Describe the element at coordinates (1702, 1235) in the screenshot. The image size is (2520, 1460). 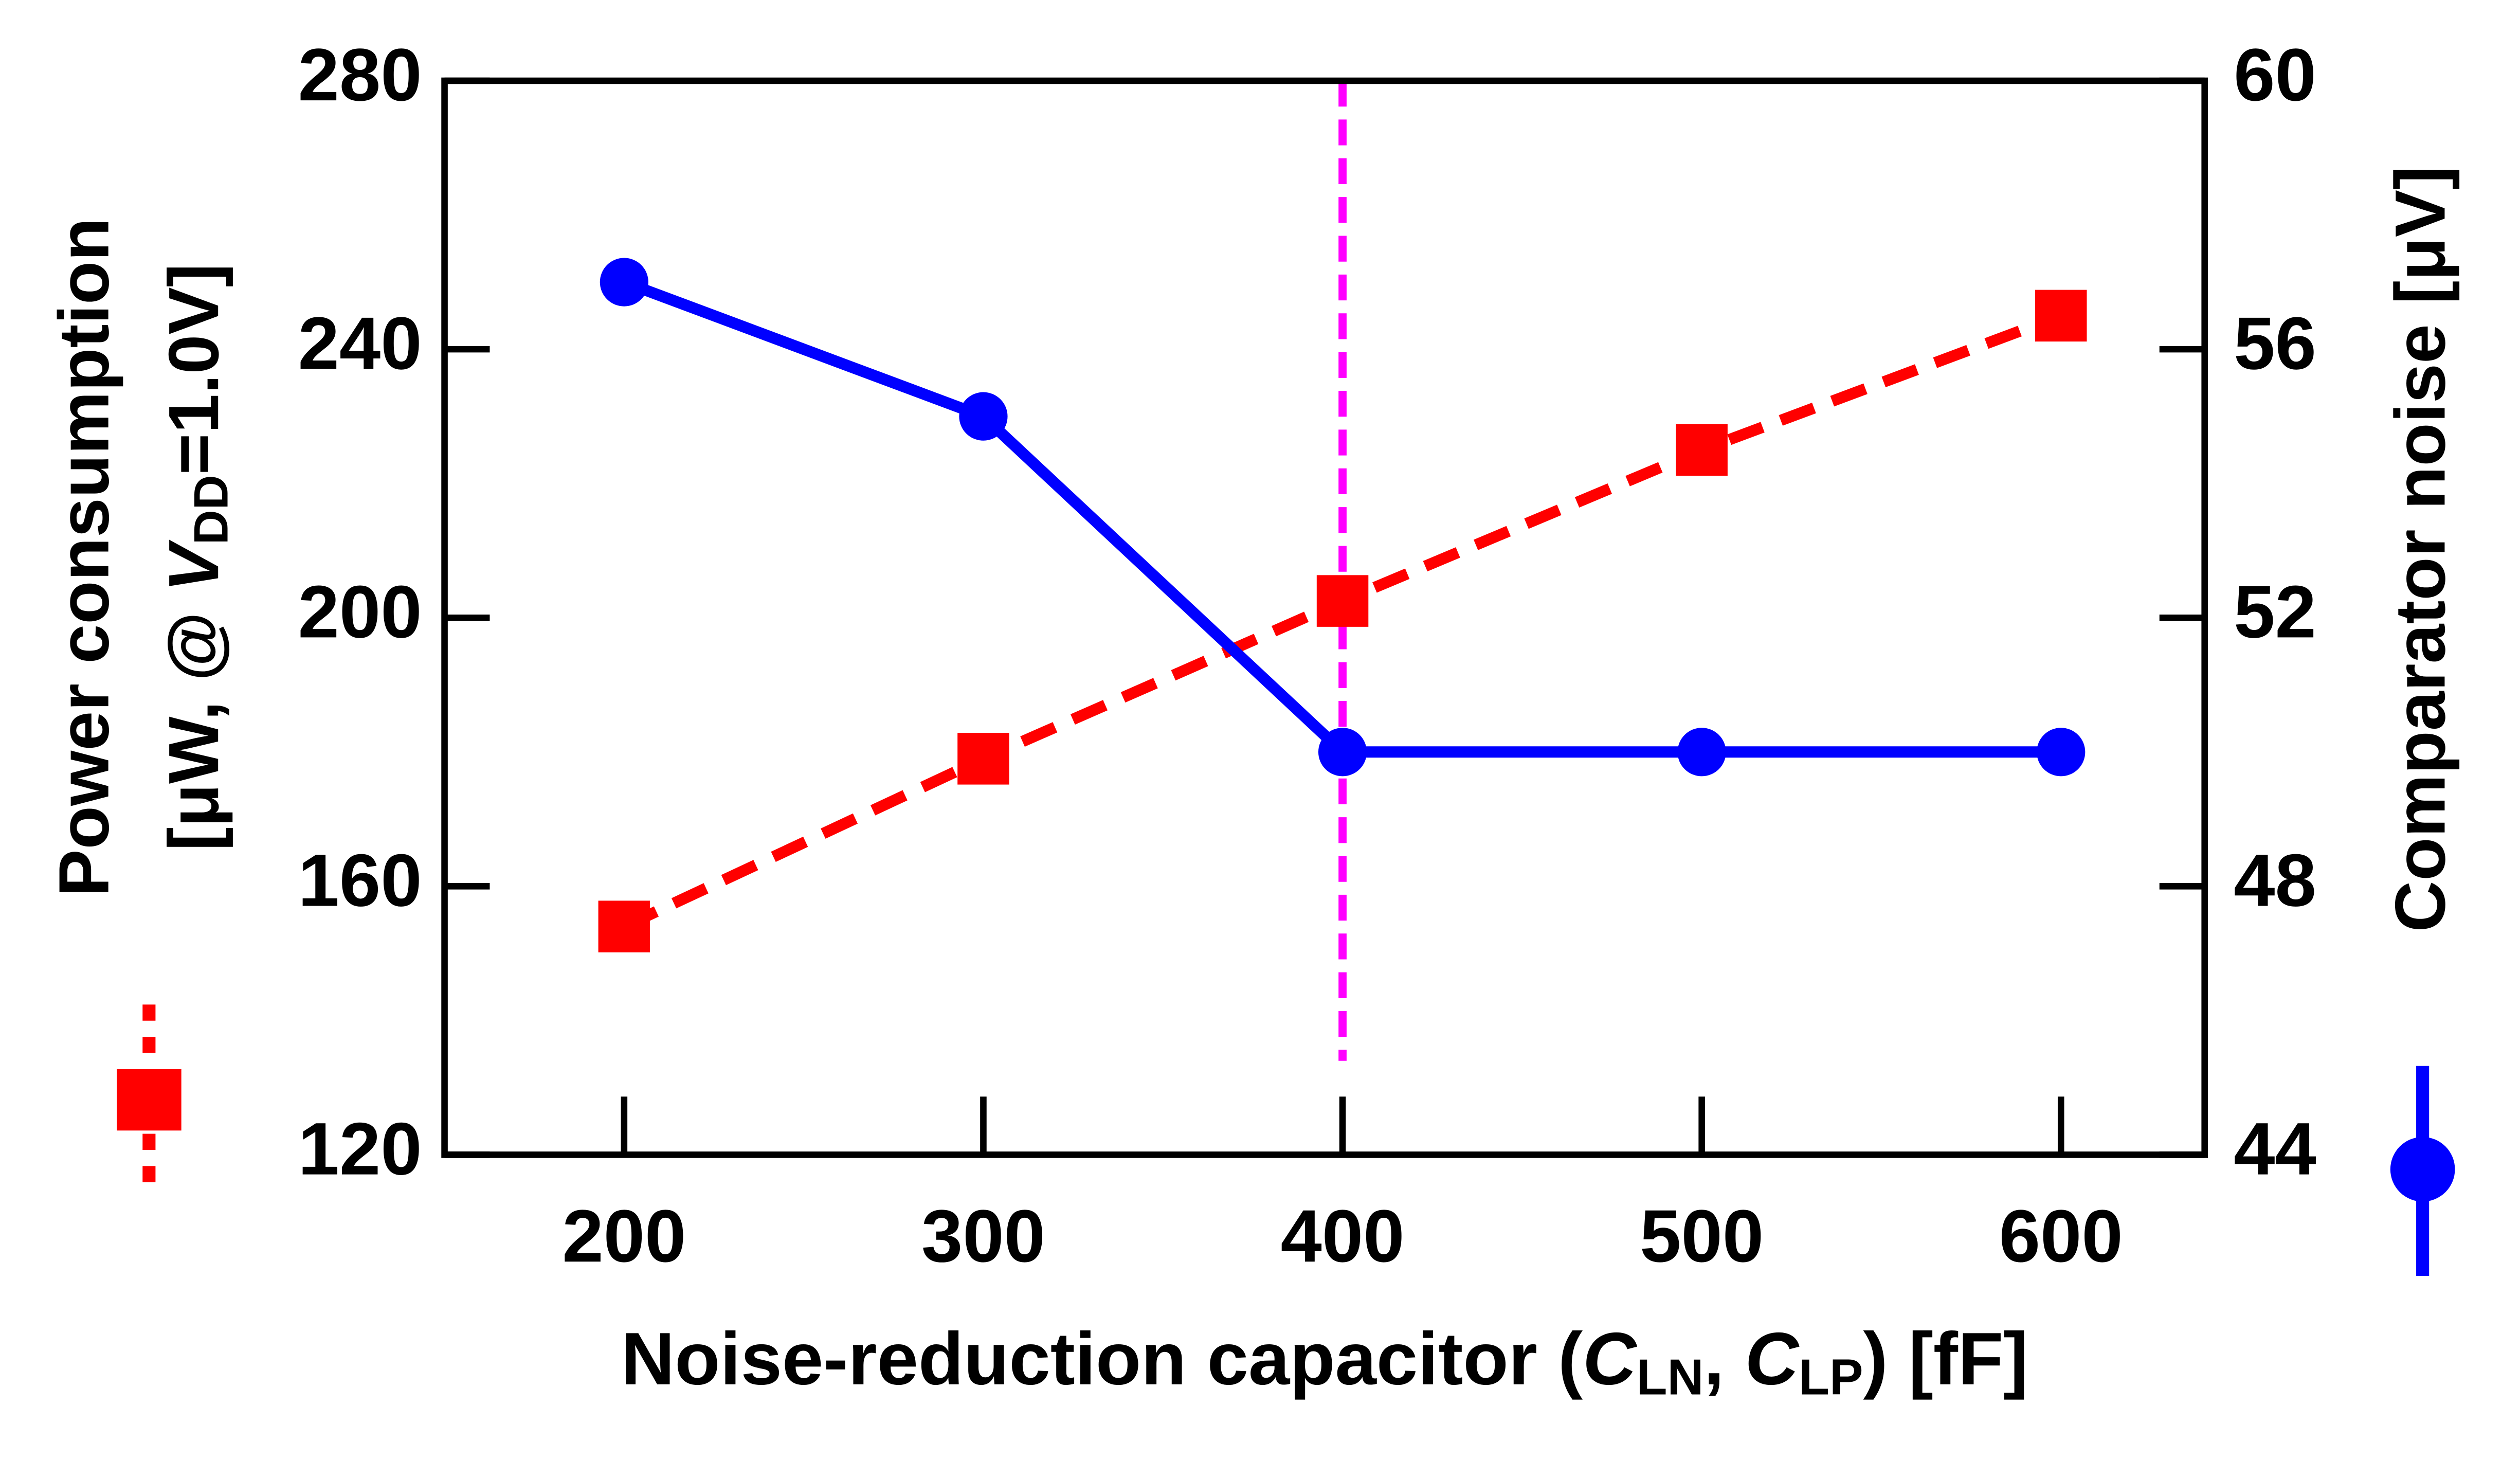
I see `x-tick-label: 500` at that location.